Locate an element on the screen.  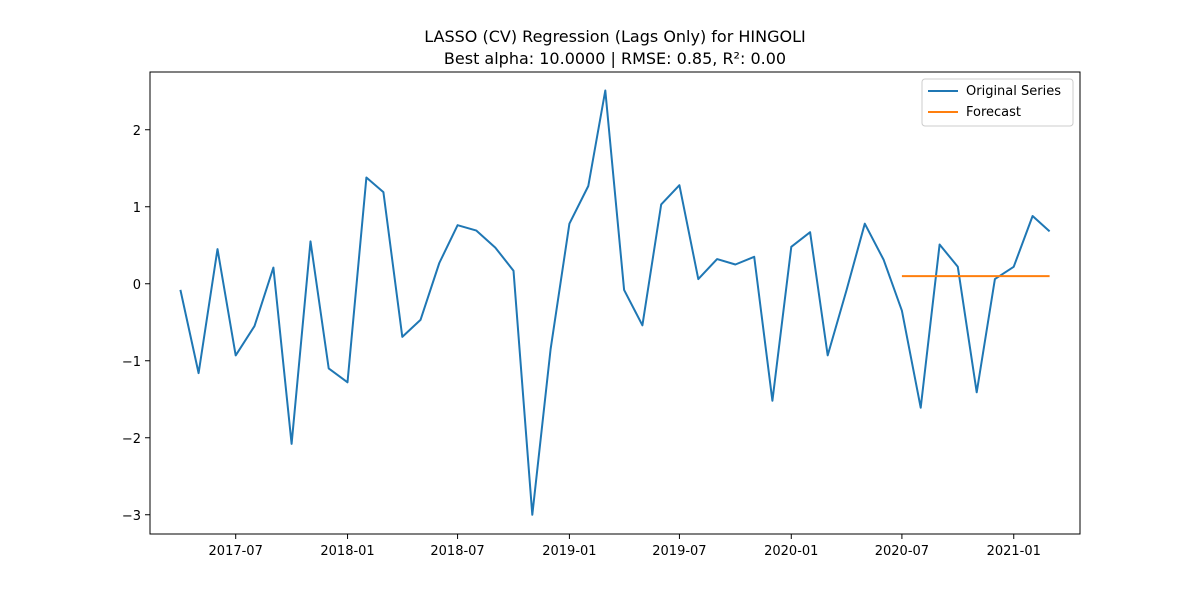
x-tick-label: 2020-07 is located at coordinates (902, 551).